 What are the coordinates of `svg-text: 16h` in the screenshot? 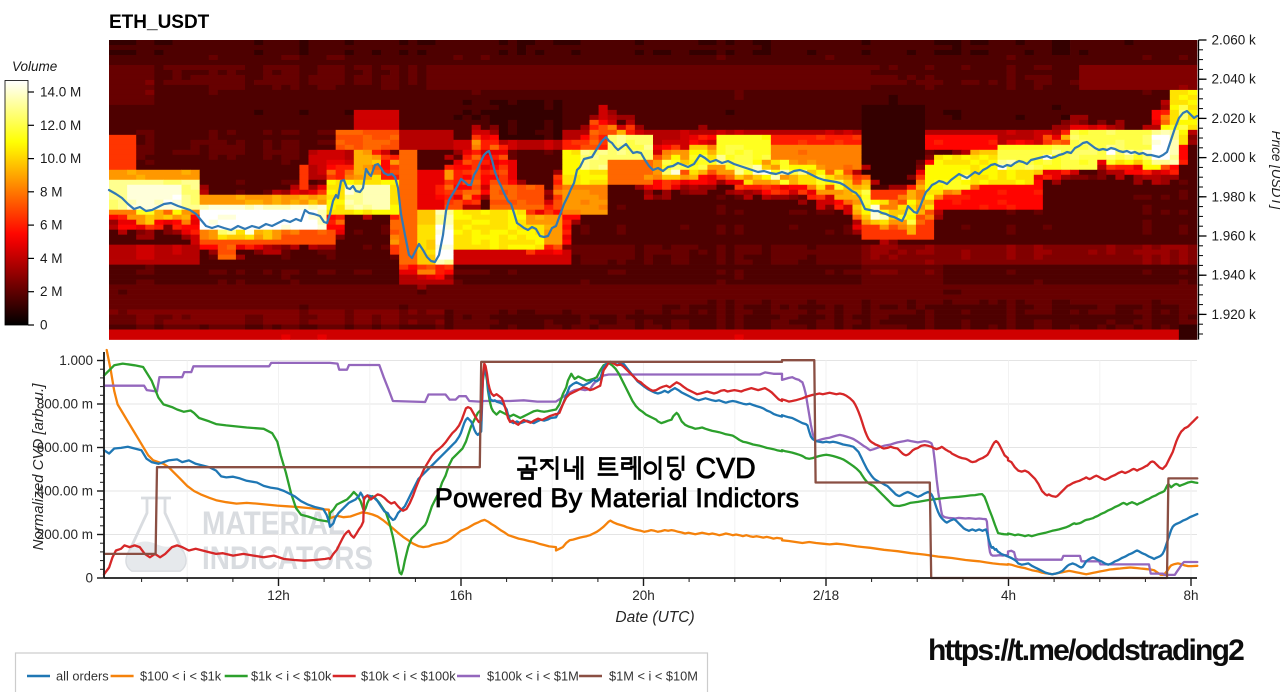 It's located at (461, 595).